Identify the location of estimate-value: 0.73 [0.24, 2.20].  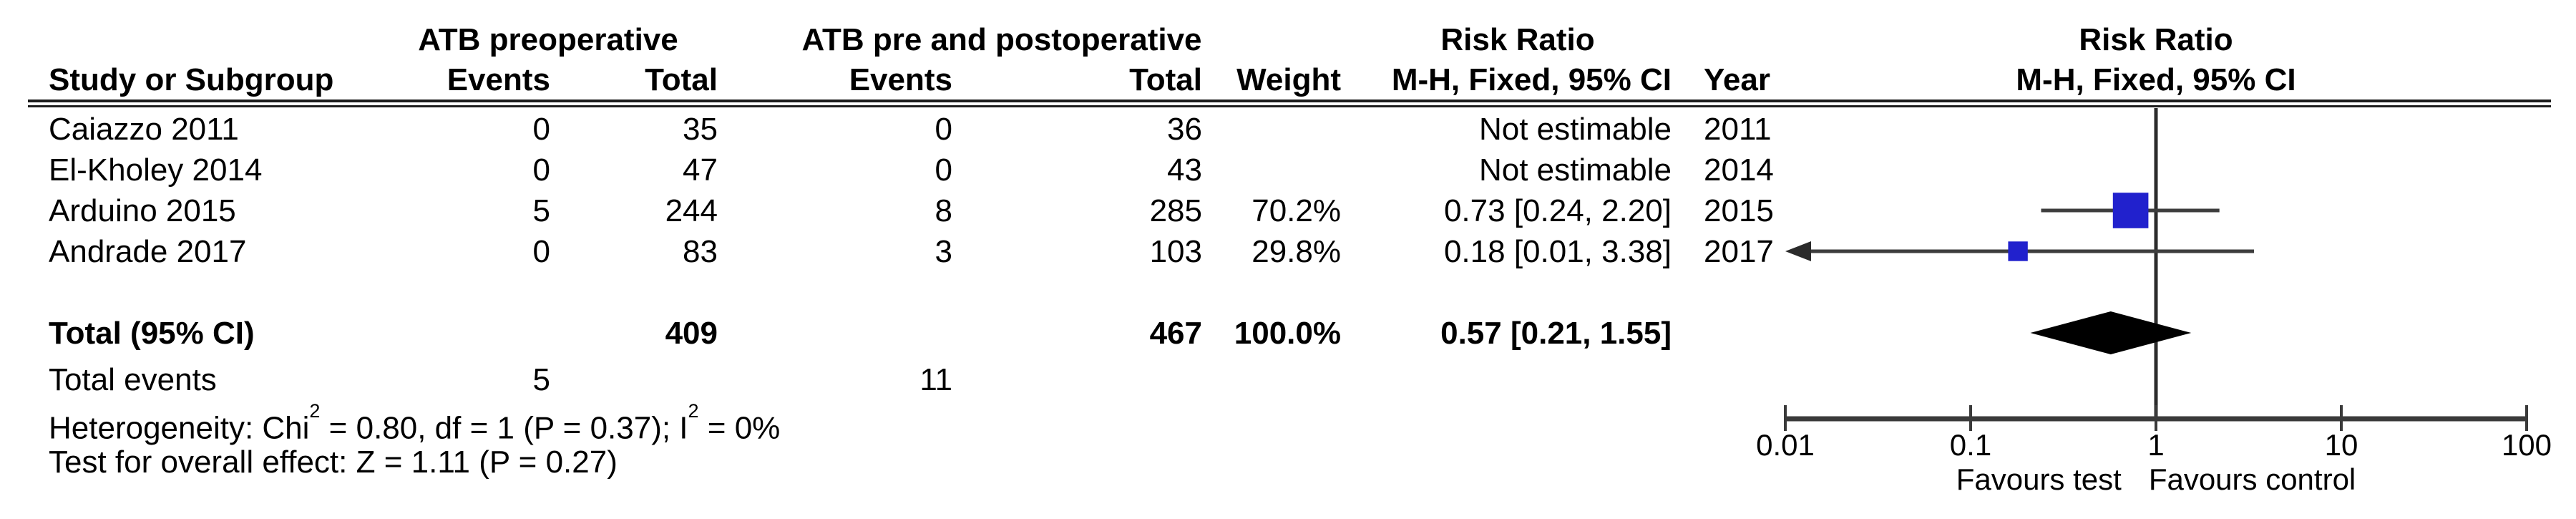
(1557, 210).